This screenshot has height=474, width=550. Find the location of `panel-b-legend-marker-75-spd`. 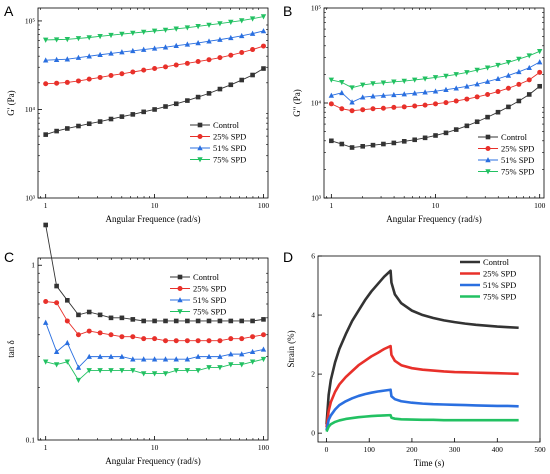

panel-b-legend-marker-75-spd is located at coordinates (488, 172).